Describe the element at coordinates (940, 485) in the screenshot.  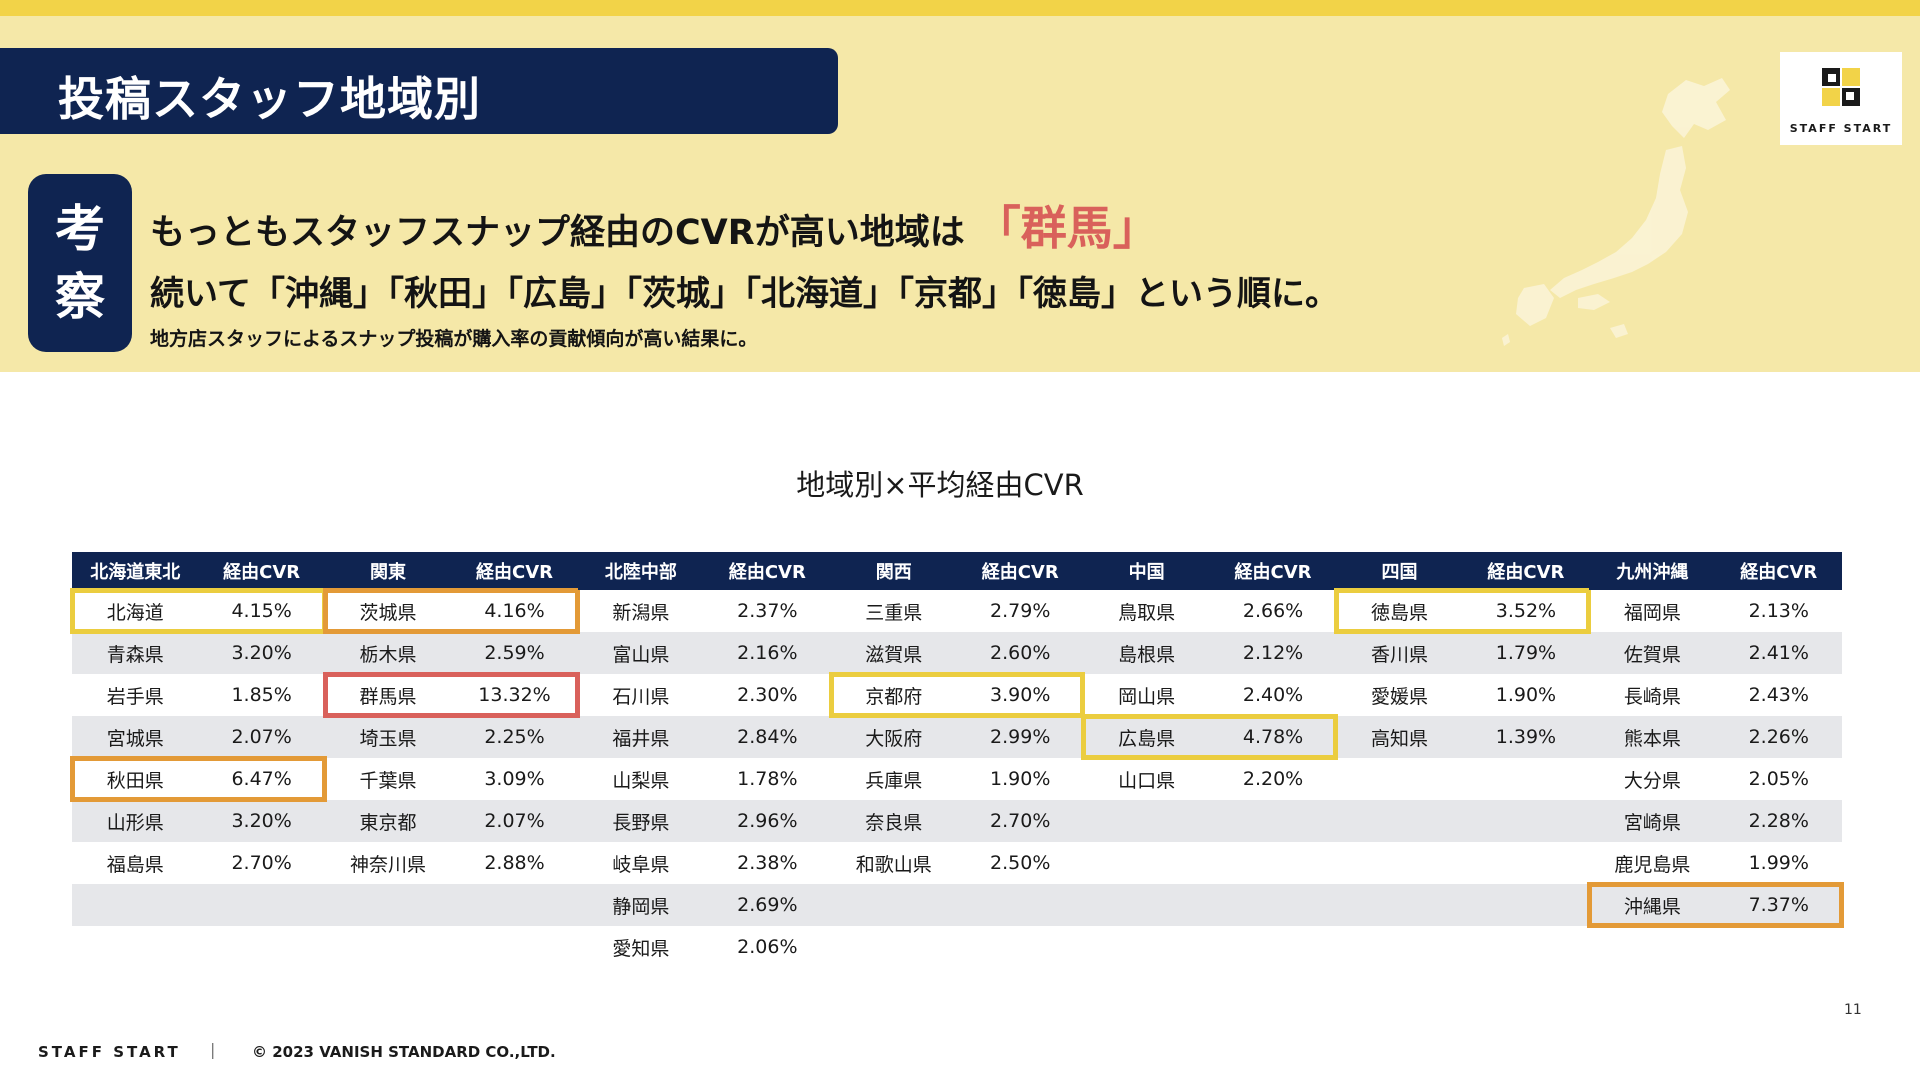
I see `table-title: 地域別×平均経由CVR` at that location.